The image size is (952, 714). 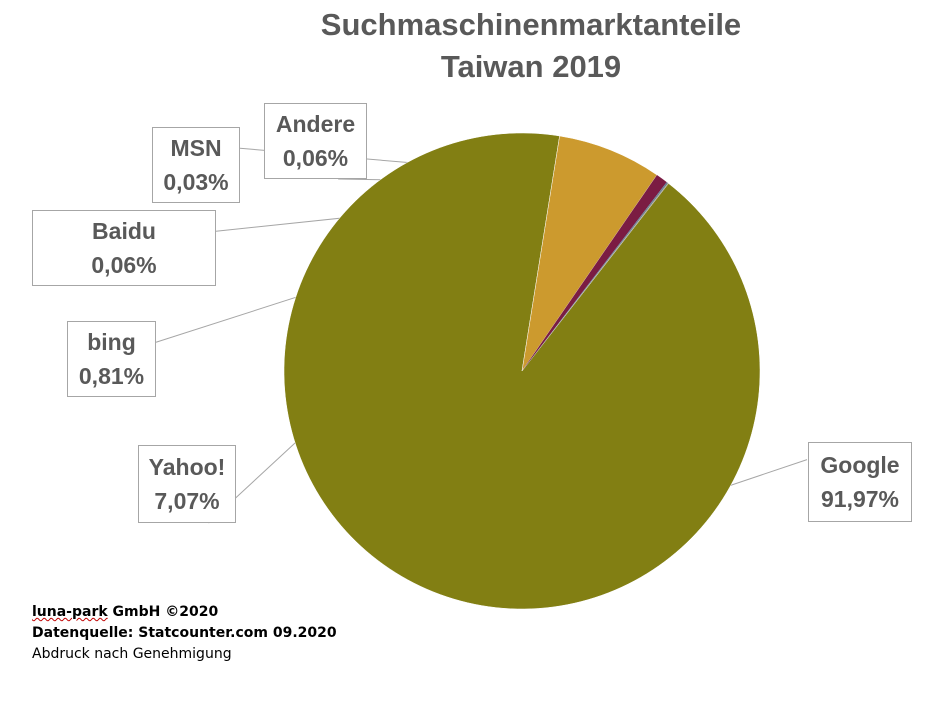 What do you see at coordinates (859, 499) in the screenshot?
I see `data-label-value: 91,97%` at bounding box center [859, 499].